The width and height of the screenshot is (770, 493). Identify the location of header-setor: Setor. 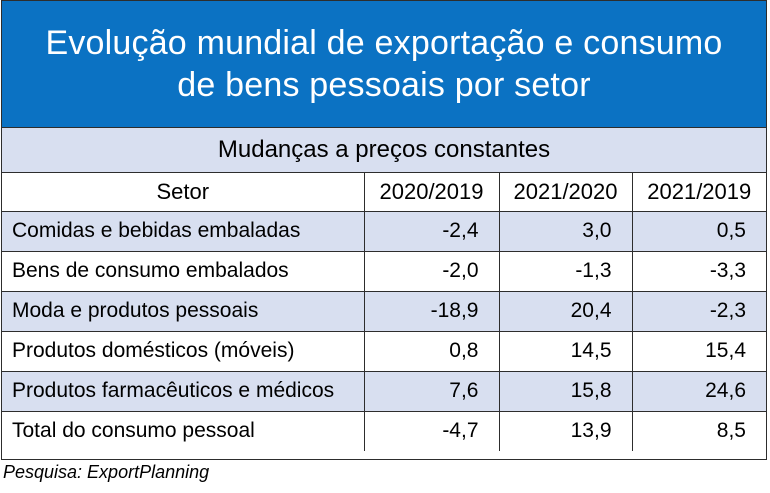
(183, 192).